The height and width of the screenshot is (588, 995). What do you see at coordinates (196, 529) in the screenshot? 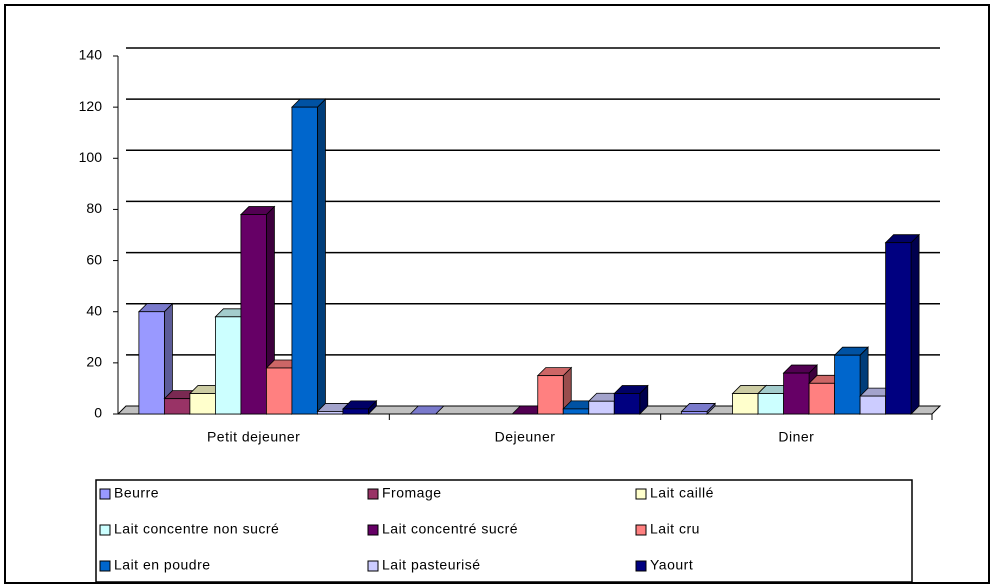
I see `legend-label: Lait concentre non sucré` at bounding box center [196, 529].